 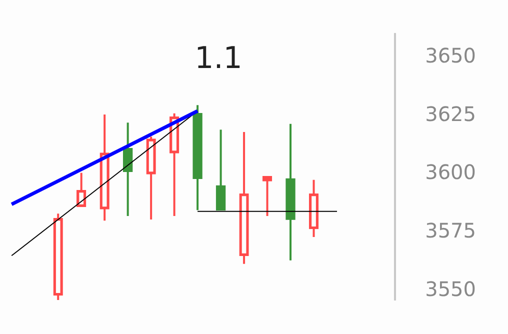 I want to click on y-tick-label: 3625, so click(x=450, y=114).